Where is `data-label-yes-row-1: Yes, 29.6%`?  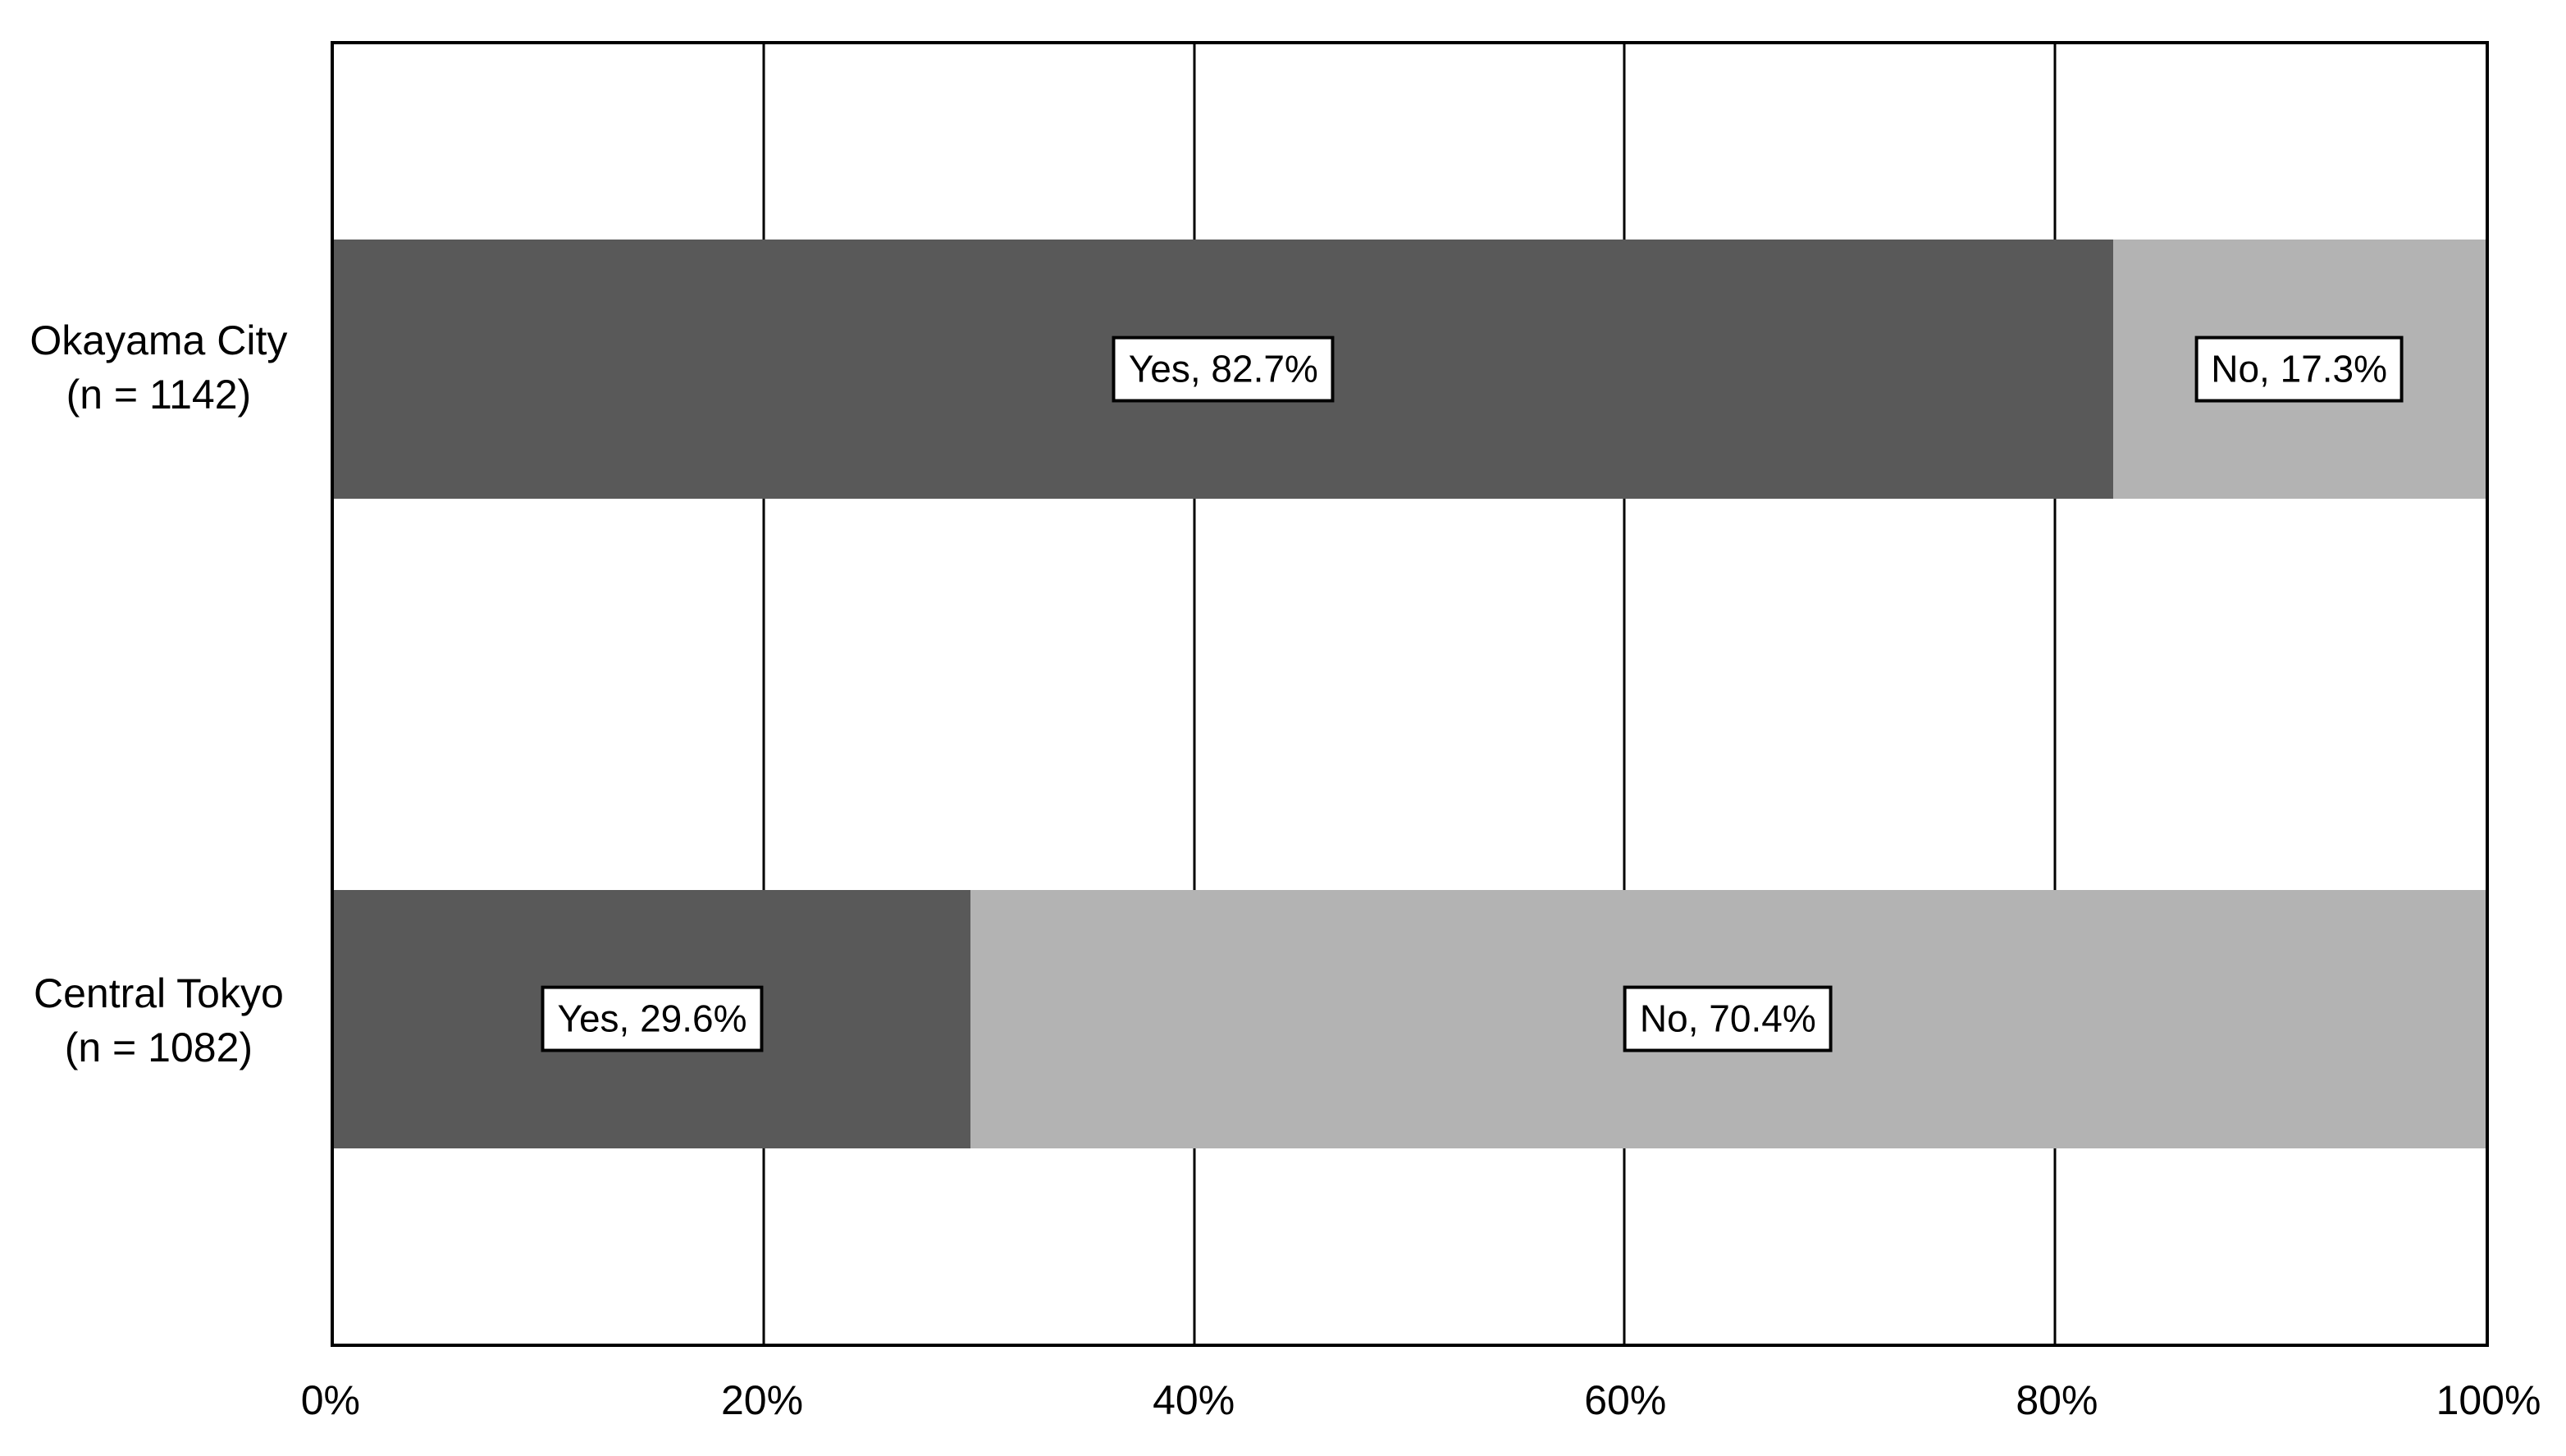
data-label-yes-row-1: Yes, 29.6% is located at coordinates (653, 1019).